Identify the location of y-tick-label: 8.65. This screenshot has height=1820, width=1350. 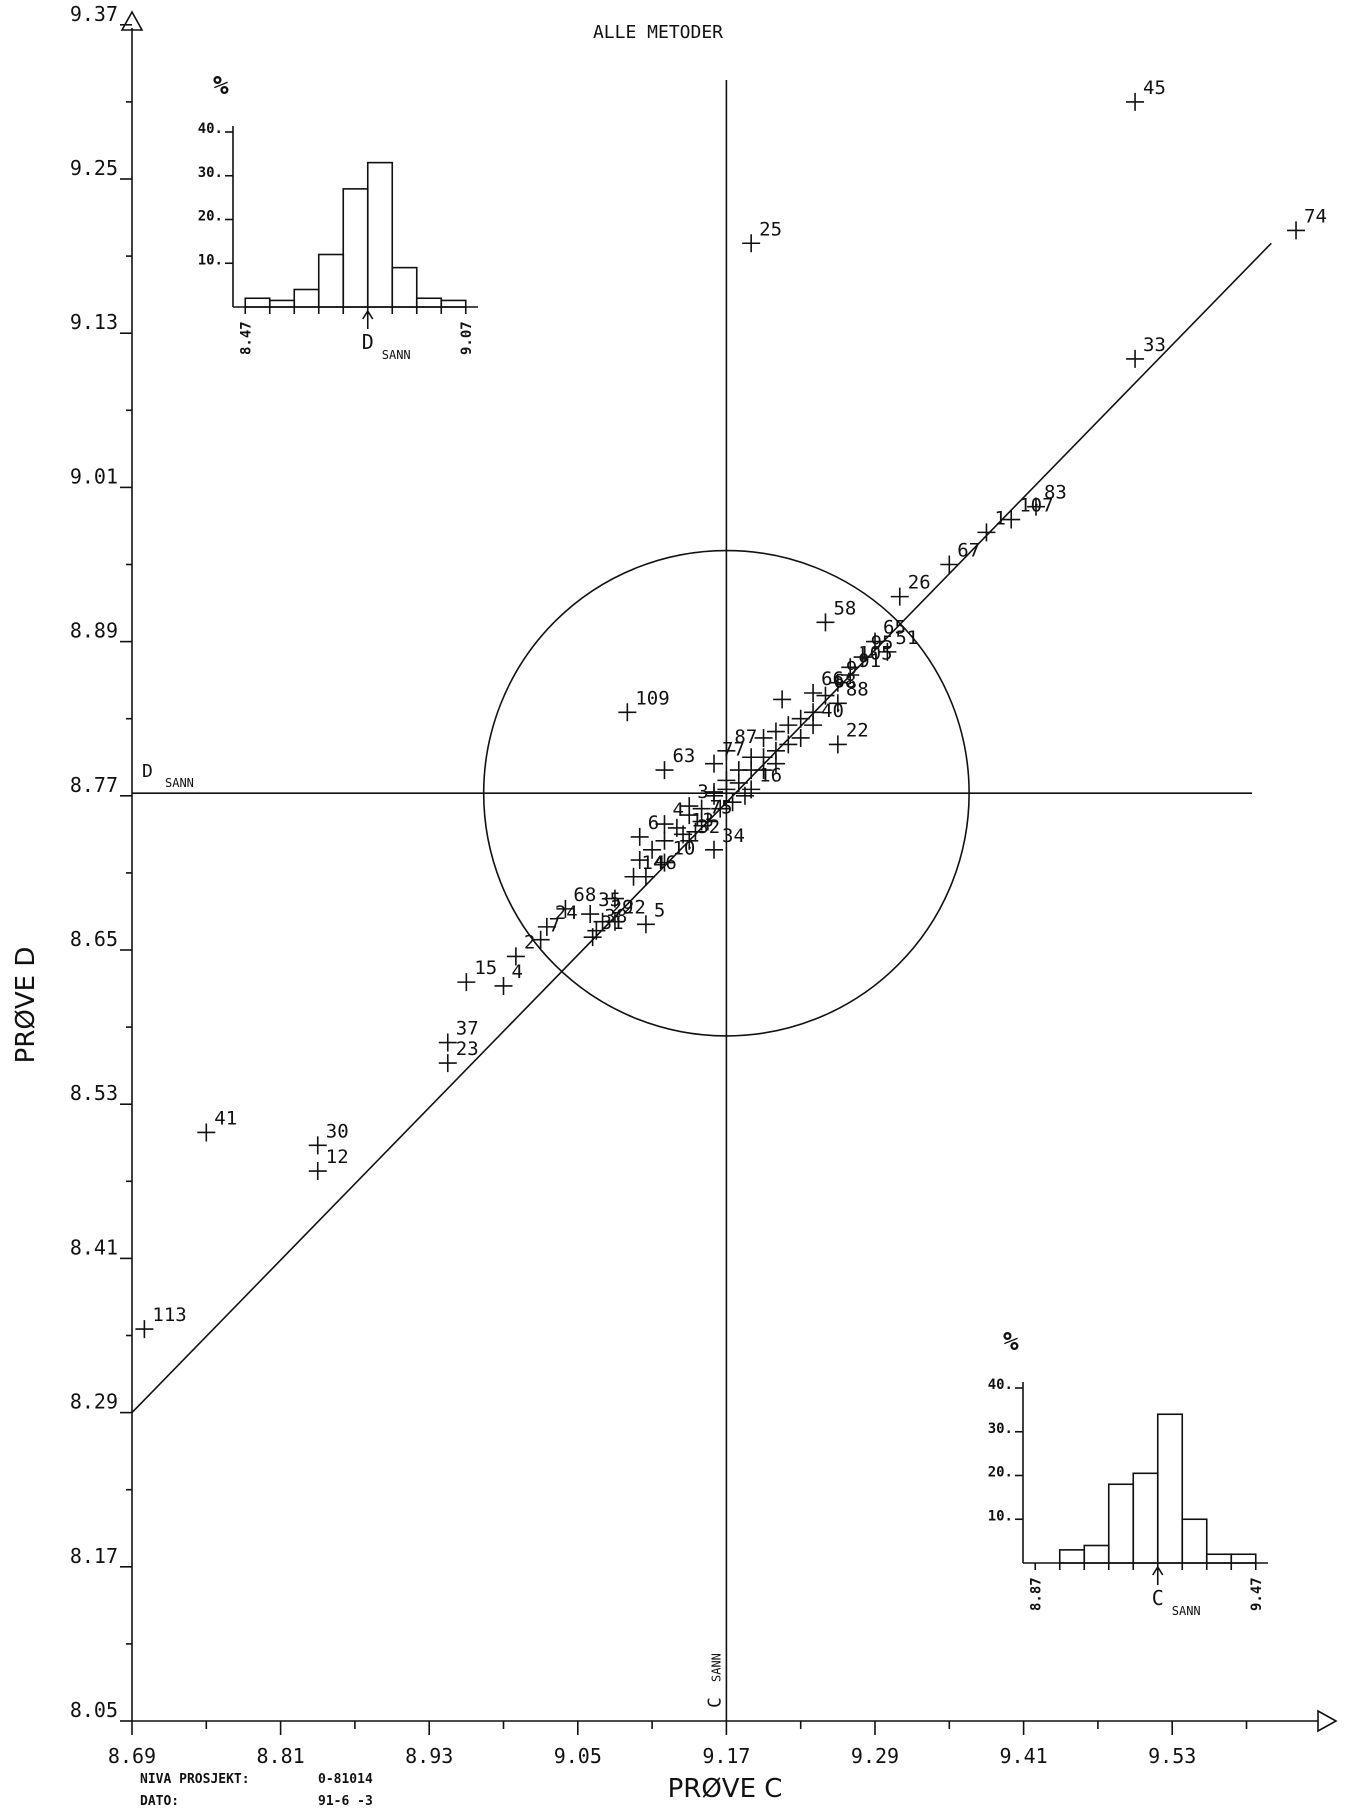
(94, 939).